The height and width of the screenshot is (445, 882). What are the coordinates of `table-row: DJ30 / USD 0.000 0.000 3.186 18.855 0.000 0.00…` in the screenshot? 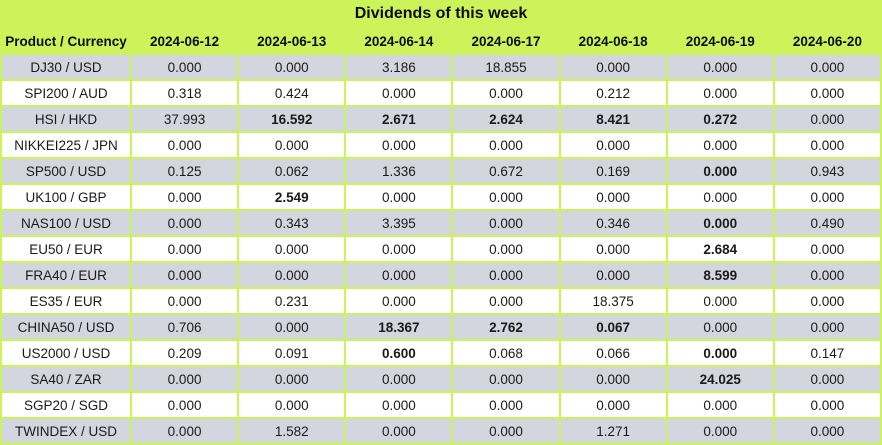 It's located at (441, 67).